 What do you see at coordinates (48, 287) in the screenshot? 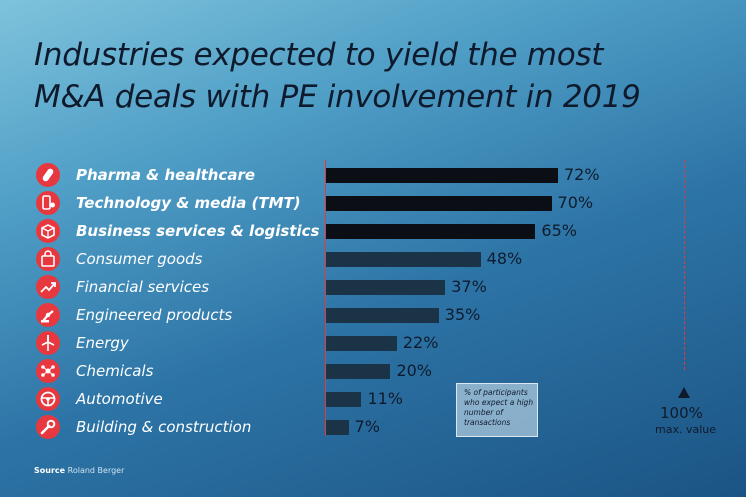
I see `trend-arrow-icon` at bounding box center [48, 287].